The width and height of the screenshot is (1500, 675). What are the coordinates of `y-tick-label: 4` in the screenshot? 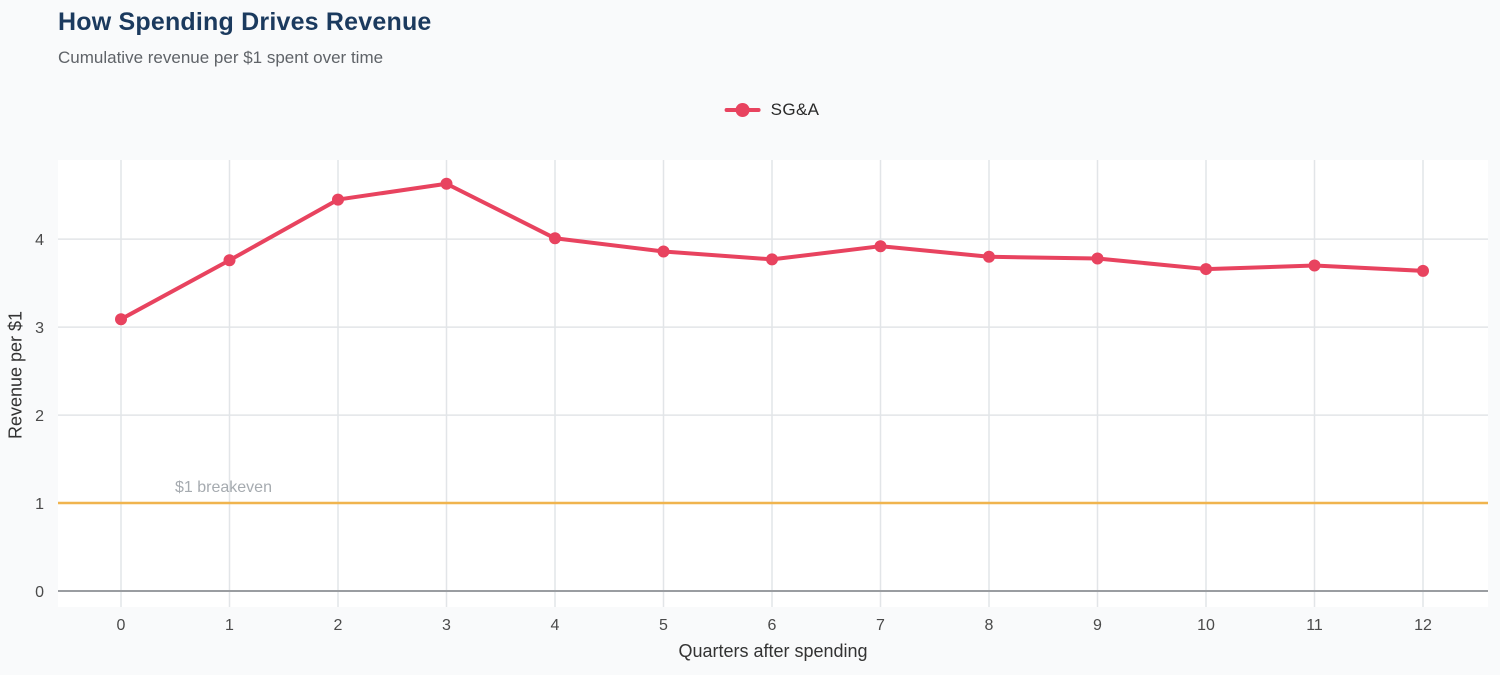 It's located at (39, 240).